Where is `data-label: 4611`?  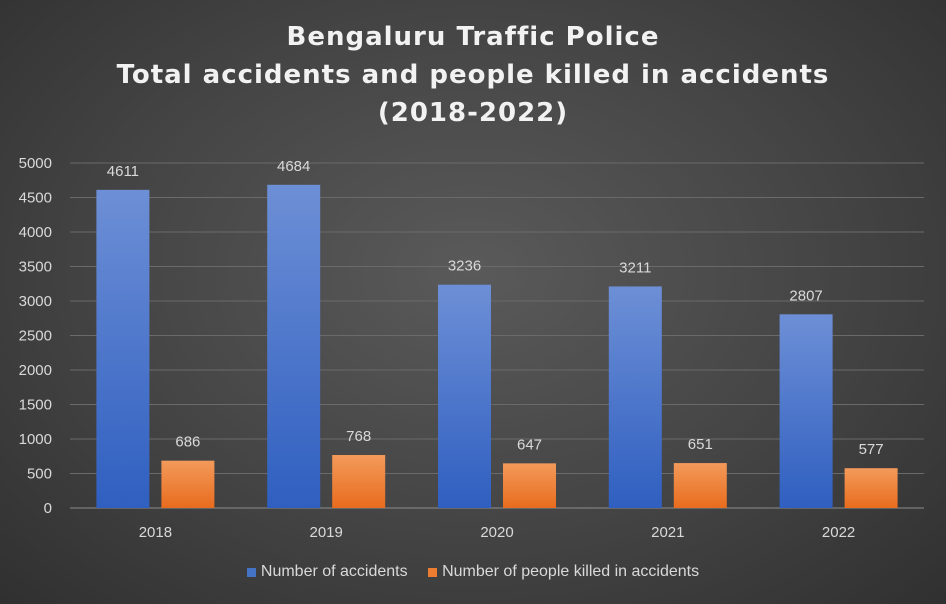 data-label: 4611 is located at coordinates (123, 171).